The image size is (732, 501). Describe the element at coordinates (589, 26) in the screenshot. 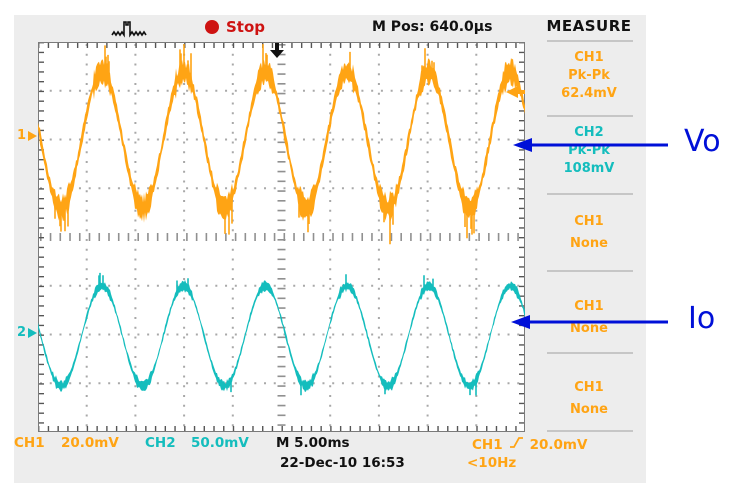

I see `menu-title: MEASURE` at that location.